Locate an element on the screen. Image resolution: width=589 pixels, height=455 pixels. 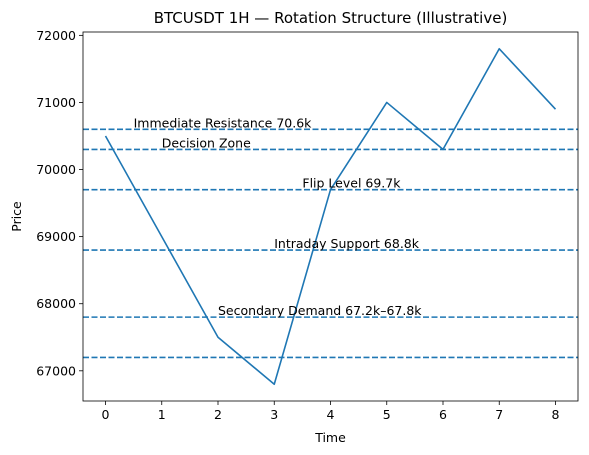
x-tick-label: 6 is located at coordinates (443, 414).